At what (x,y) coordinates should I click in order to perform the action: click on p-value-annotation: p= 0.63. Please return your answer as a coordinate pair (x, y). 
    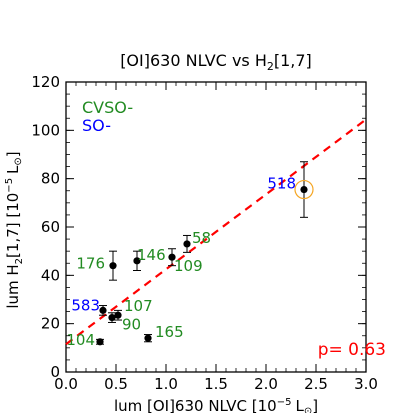
    Looking at the image, I should click on (352, 350).